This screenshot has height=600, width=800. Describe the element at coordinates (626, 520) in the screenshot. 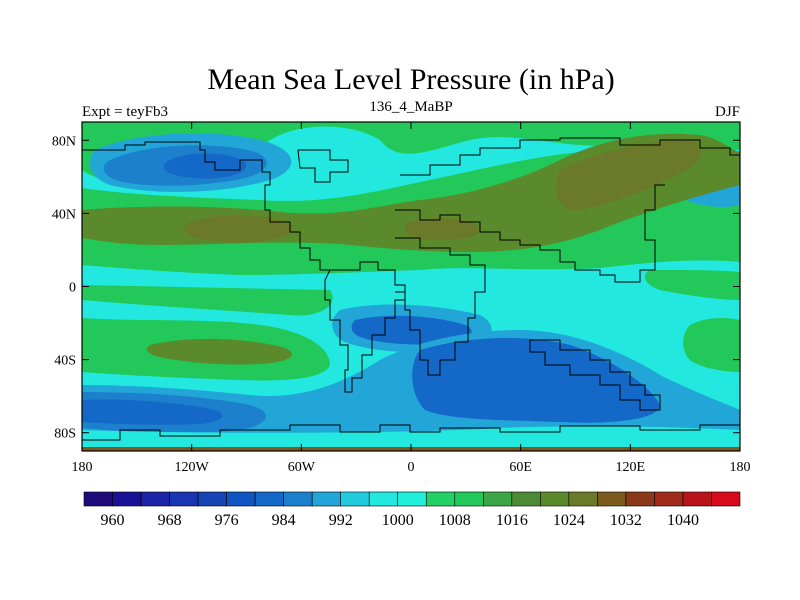

I see `colorbar-label: 1032` at that location.